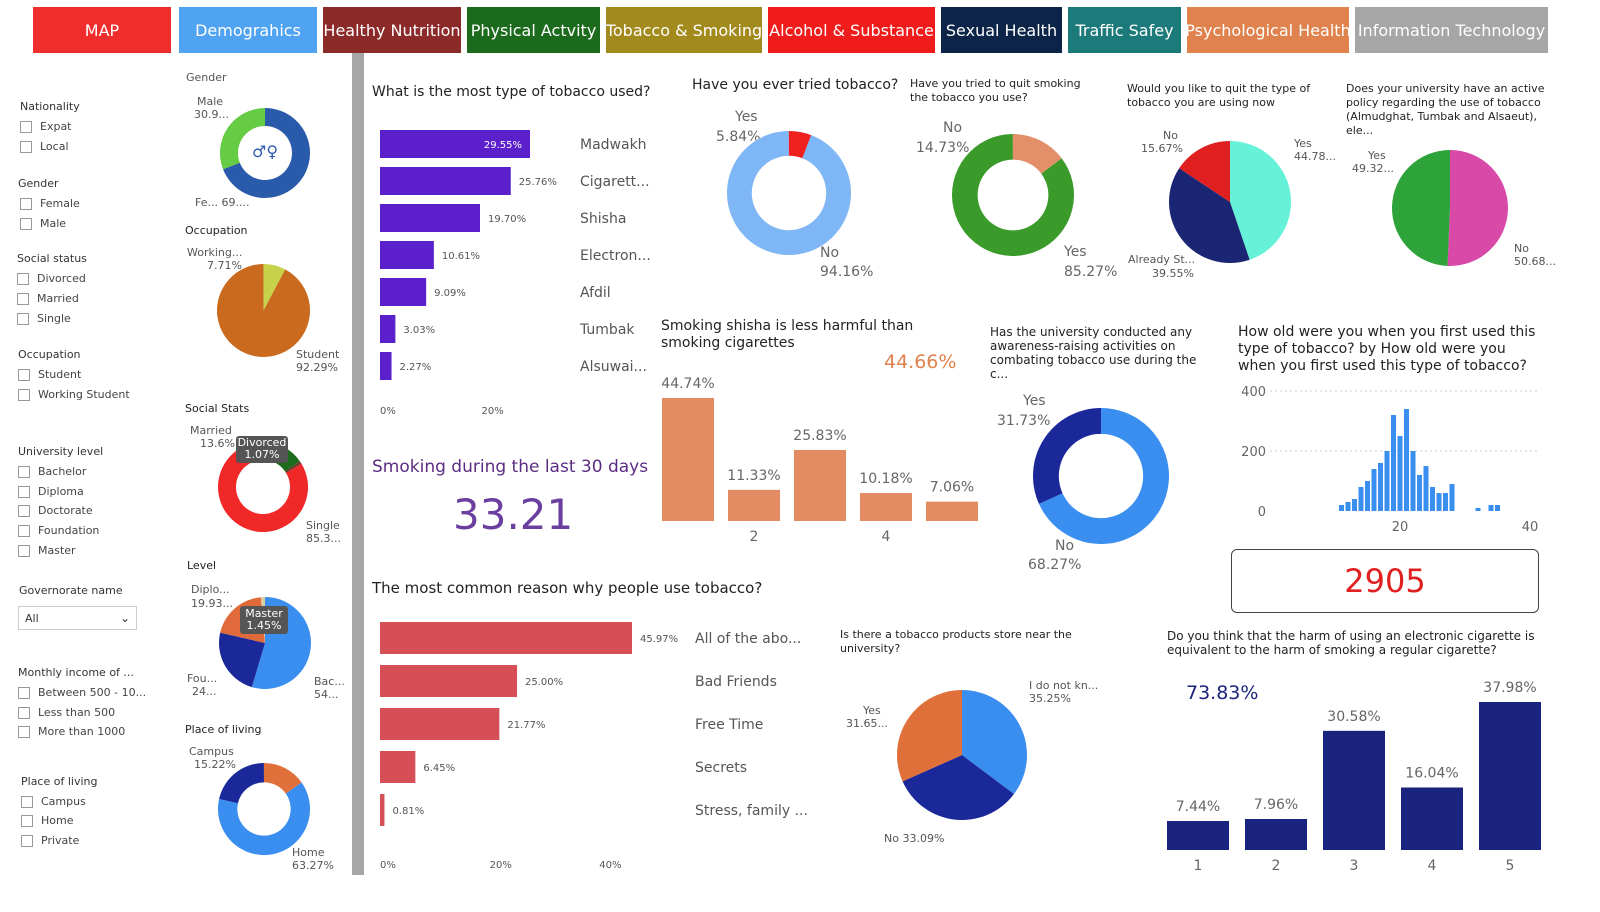 This screenshot has height=912, width=1600. Describe the element at coordinates (50, 106) in the screenshot. I see `slicer-title-nationality: Nationality` at that location.